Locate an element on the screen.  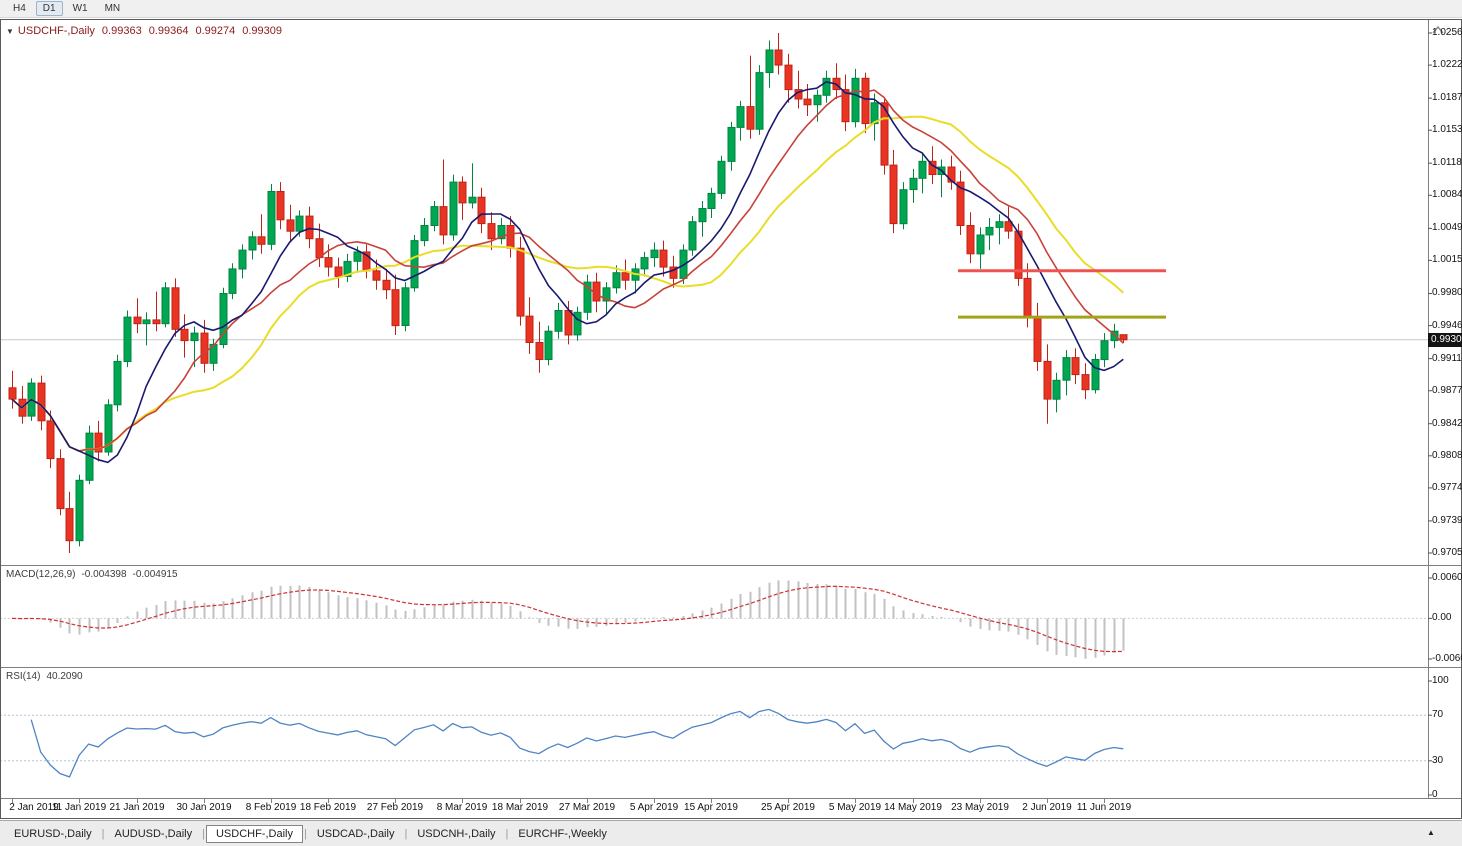
macd-name: MACD(12,26,9) is located at coordinates (41, 574).